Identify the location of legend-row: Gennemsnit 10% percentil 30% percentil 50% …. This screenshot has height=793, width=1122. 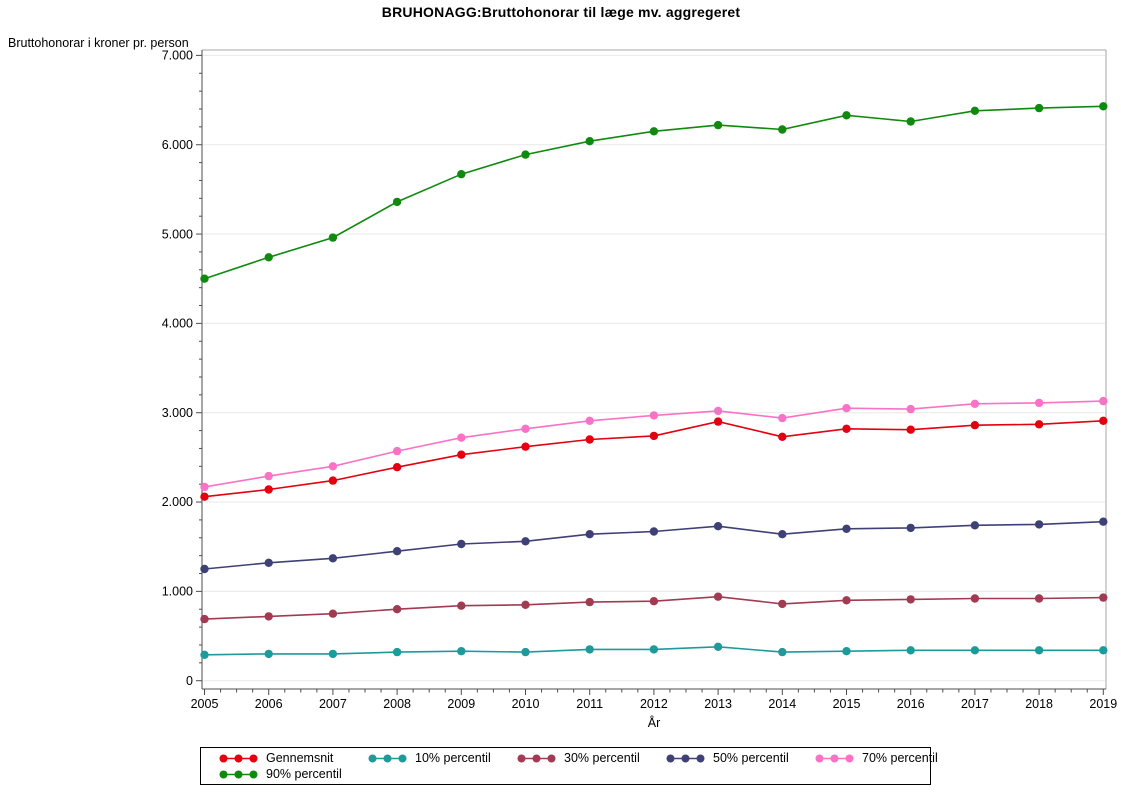
(569, 758).